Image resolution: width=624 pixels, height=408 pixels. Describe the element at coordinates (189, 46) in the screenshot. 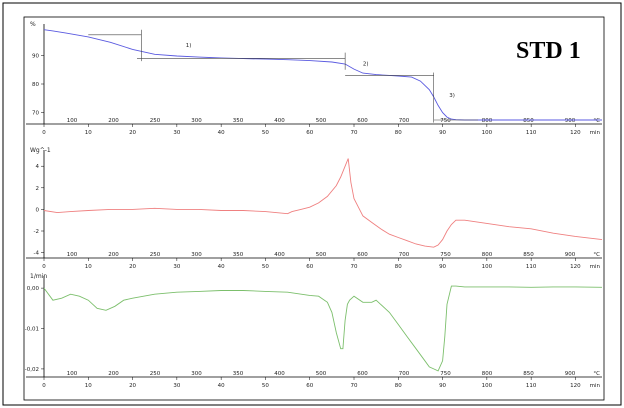

I see `step-annotation: 1)` at that location.